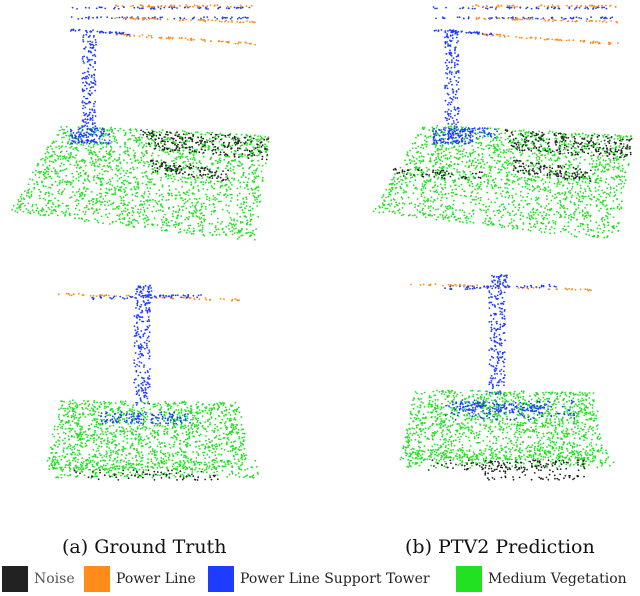 This screenshot has height=596, width=640. Describe the element at coordinates (144, 547) in the screenshot. I see `caption-ground-truth: (a) Ground Truth` at that location.